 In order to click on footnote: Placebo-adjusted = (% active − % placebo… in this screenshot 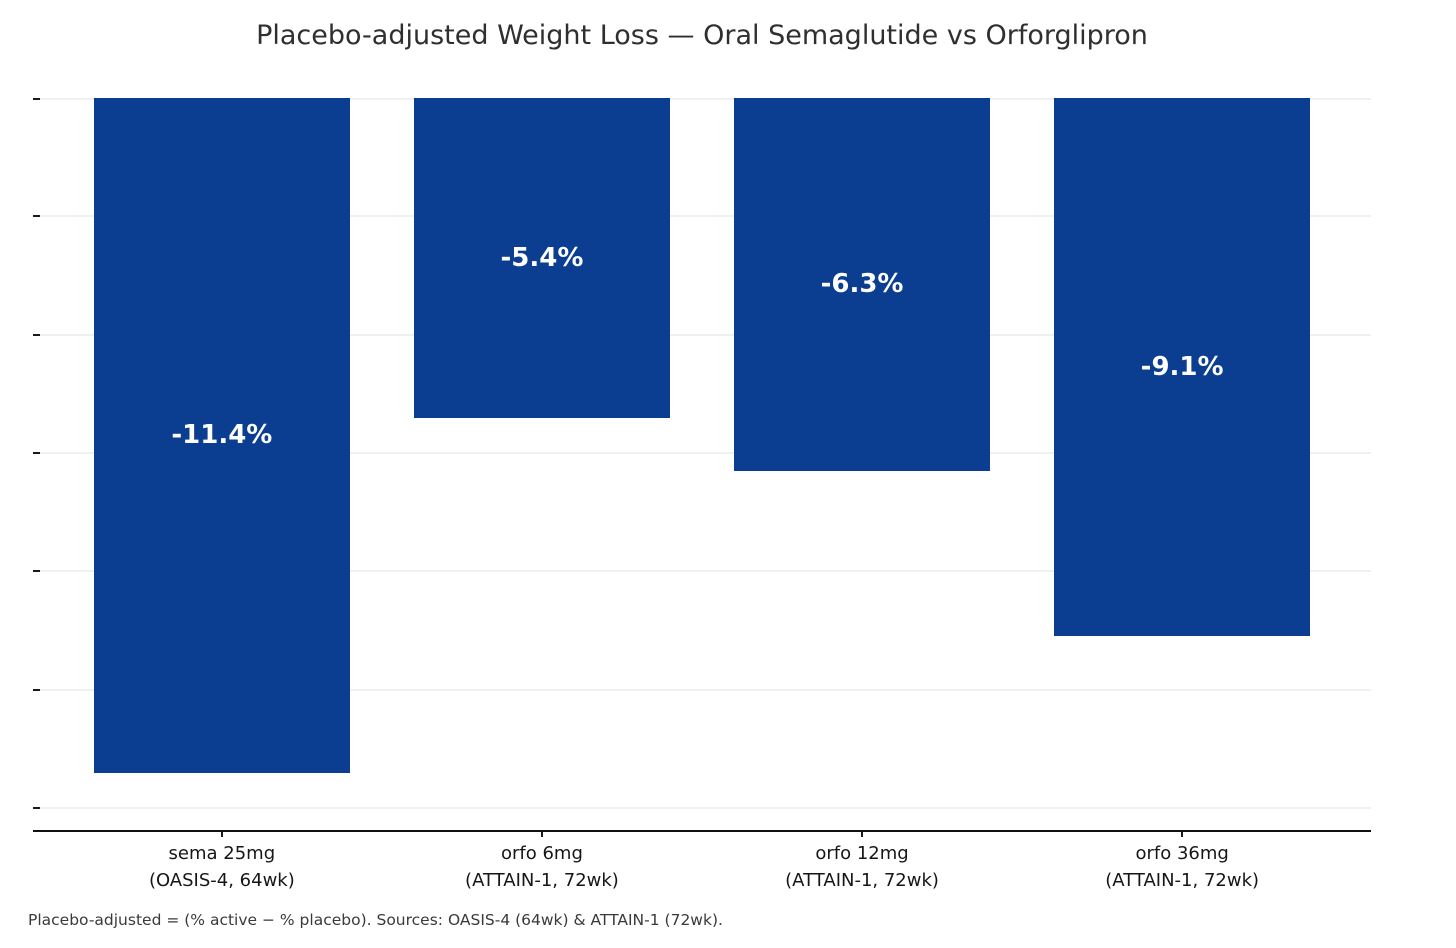, I will do `click(375, 920)`.